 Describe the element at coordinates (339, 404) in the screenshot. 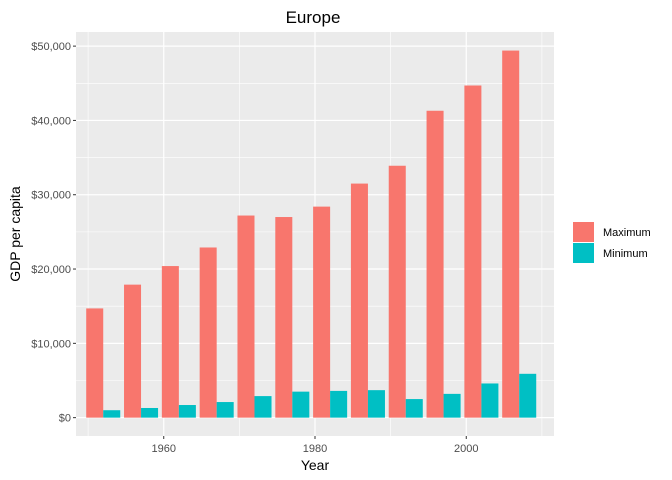

I see `bar-minimum-1982` at that location.